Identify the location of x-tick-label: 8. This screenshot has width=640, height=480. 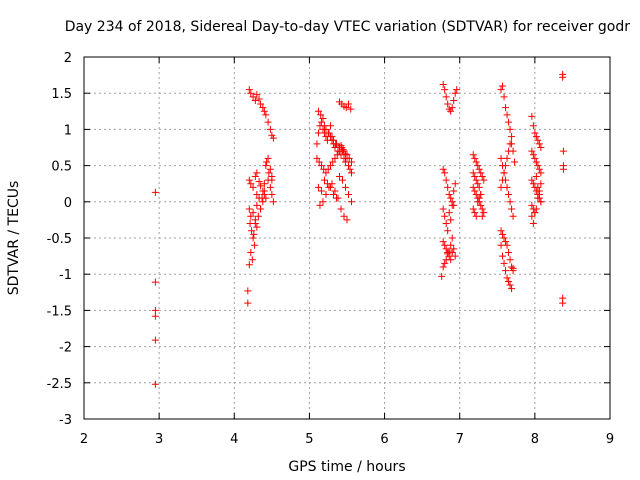
(535, 439).